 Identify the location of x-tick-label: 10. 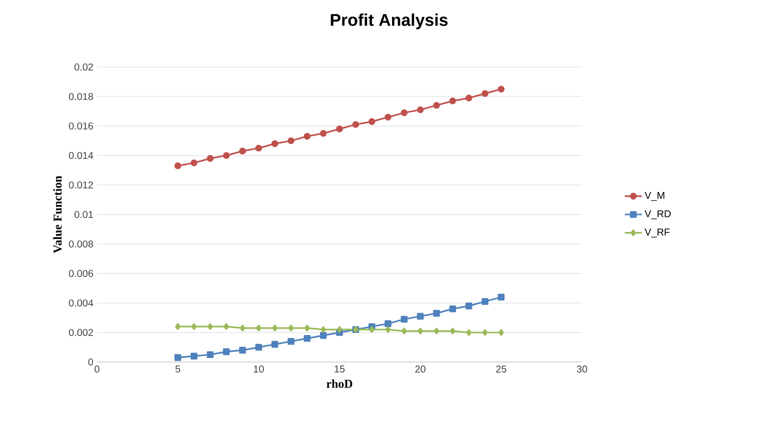
(259, 369).